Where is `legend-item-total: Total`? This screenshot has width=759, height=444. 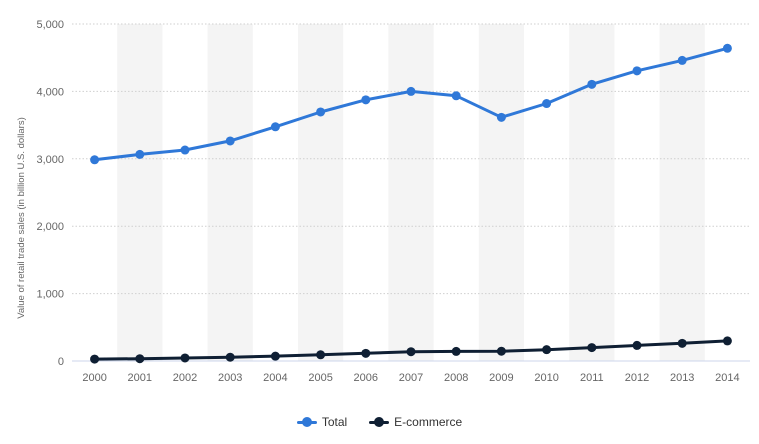
legend-item-total: Total is located at coordinates (322, 422).